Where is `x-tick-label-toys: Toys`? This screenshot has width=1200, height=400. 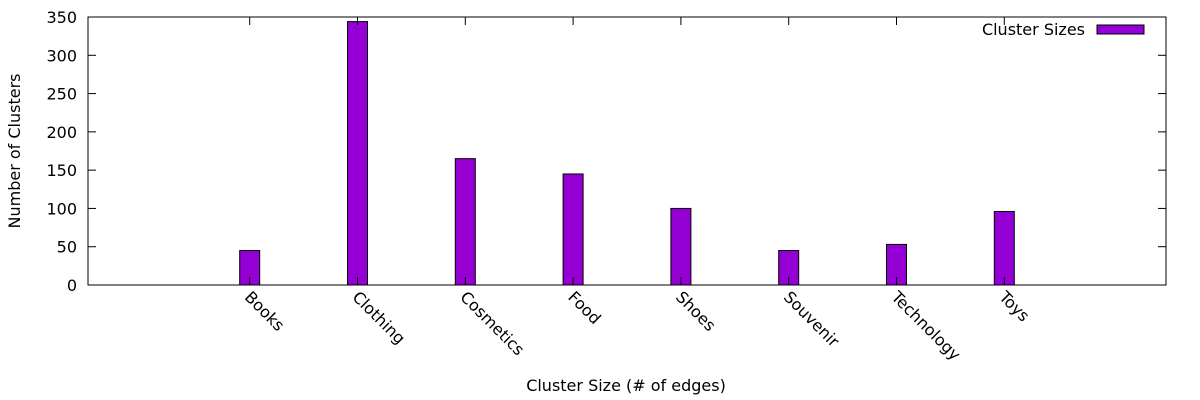 x-tick-label-toys: Toys is located at coordinates (1014, 306).